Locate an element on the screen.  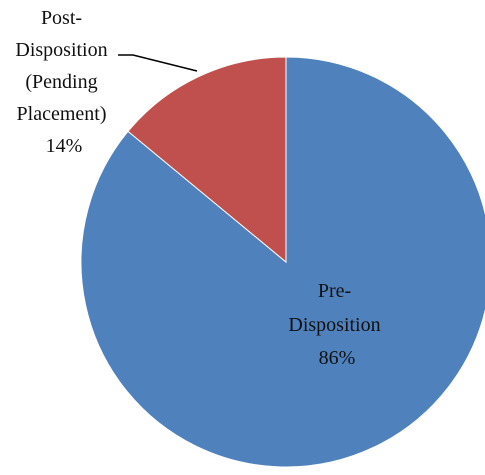
slice-label-pre-line-2: Disposition is located at coordinates (334, 325).